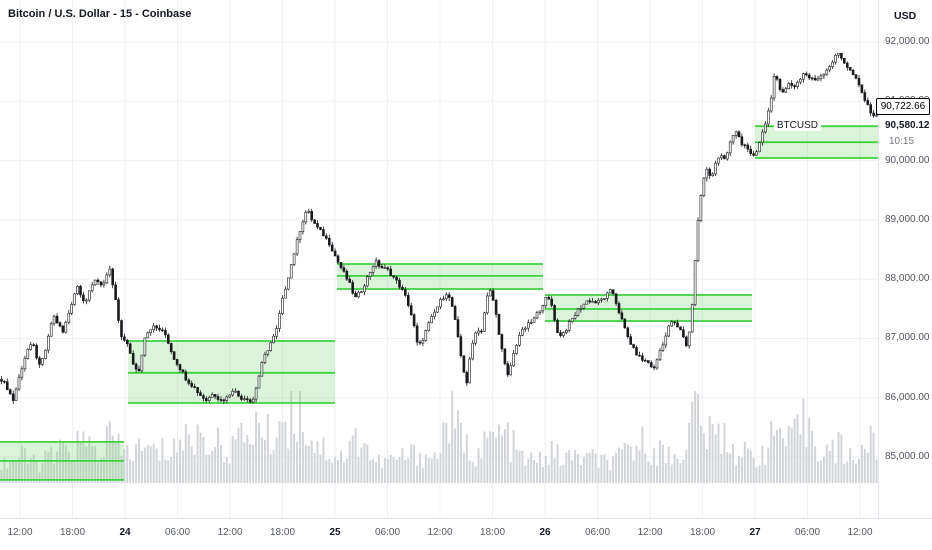  I want to click on chart-title: Bitcoin / U.S. Dollar - 15 - Coinbase, so click(100, 14).